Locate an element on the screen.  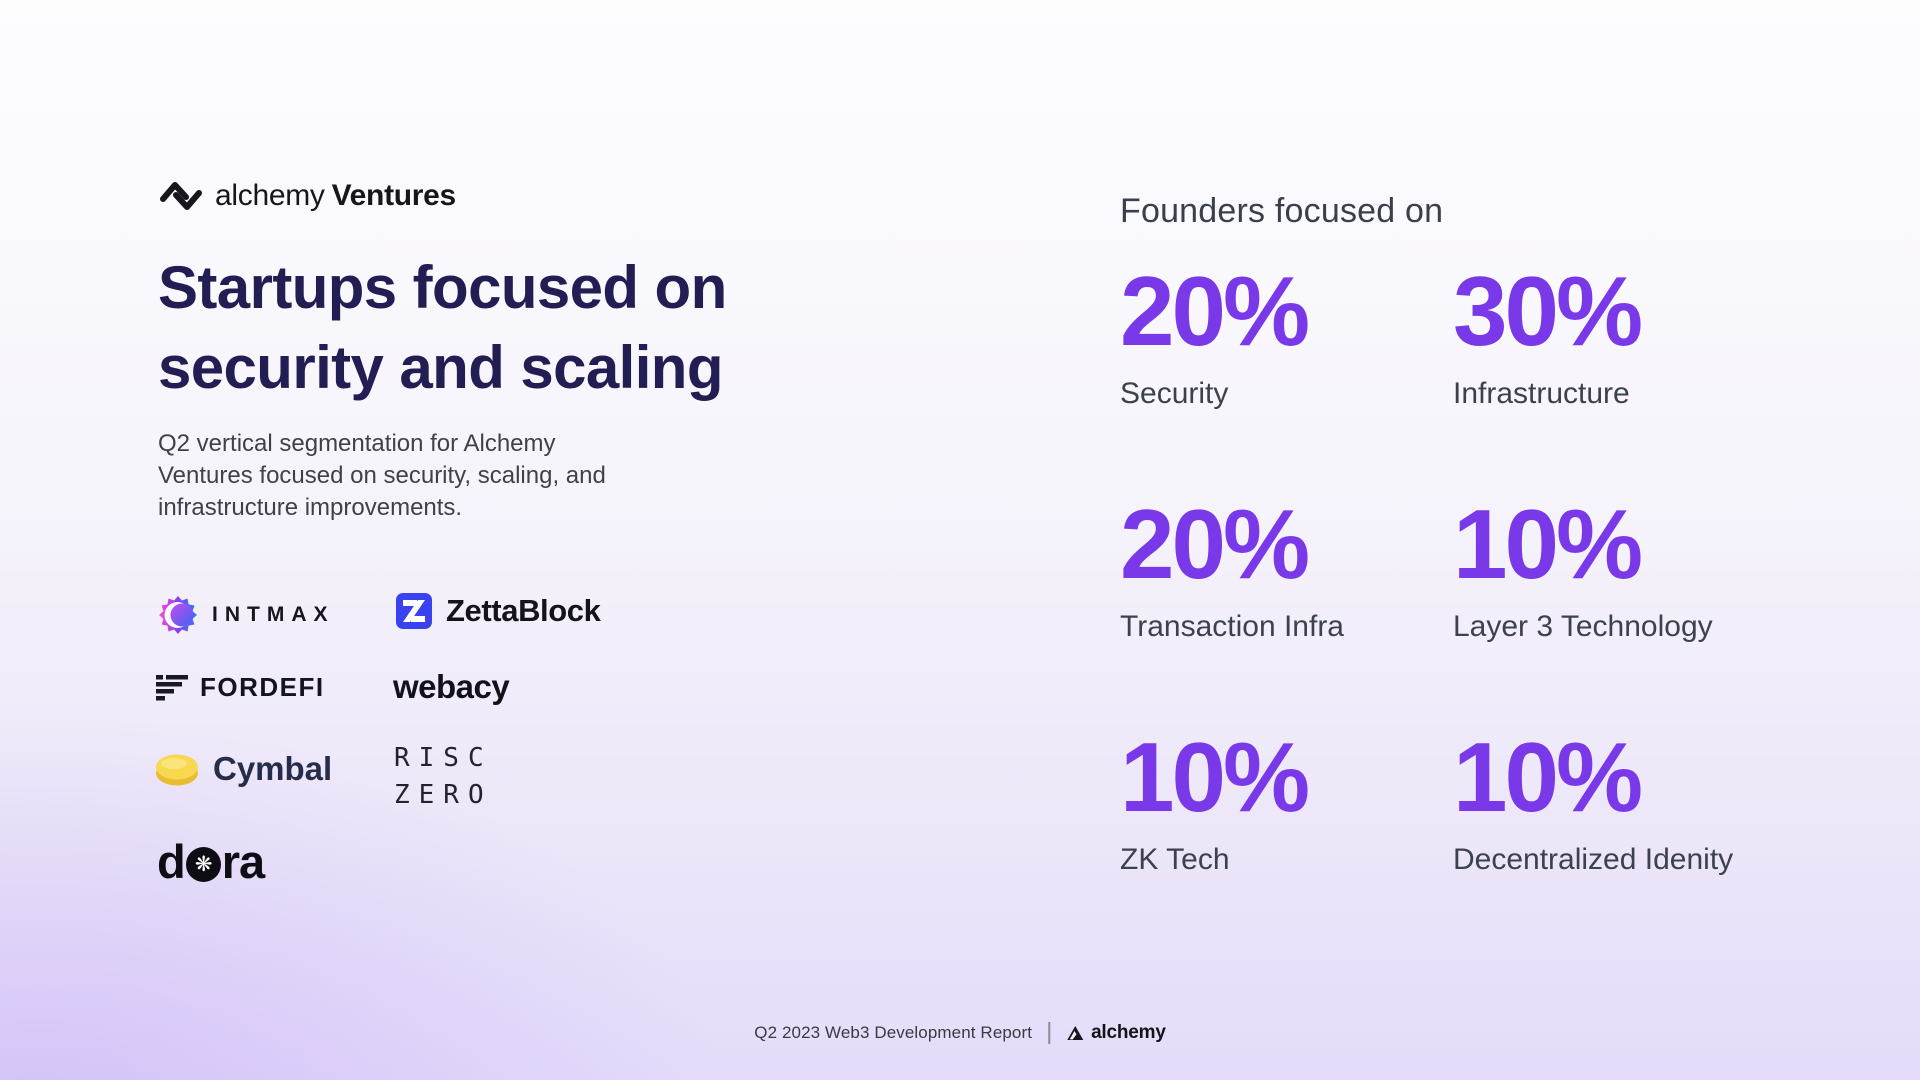
stat-label: Security is located at coordinates (1174, 393).